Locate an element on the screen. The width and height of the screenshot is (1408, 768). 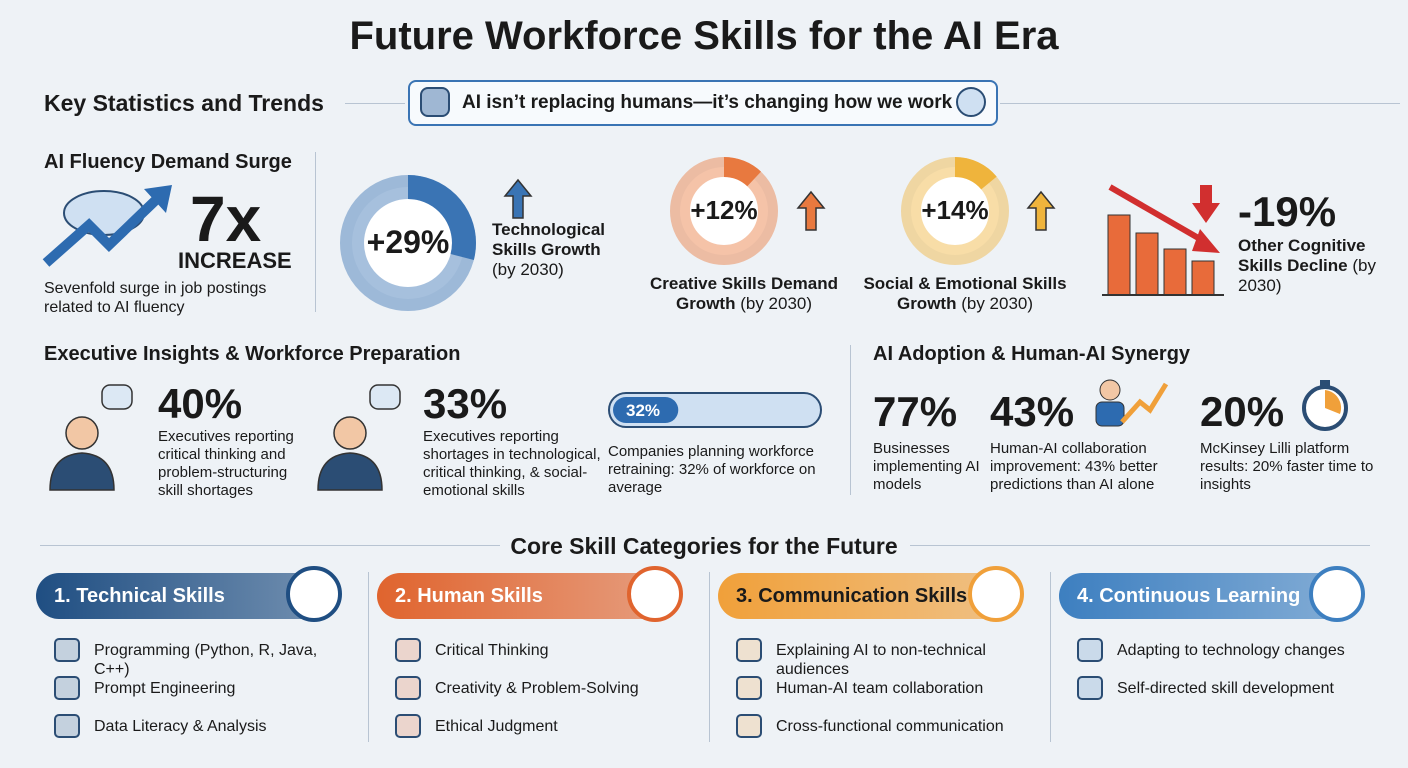
brain-icon is located at coordinates (971, 102).